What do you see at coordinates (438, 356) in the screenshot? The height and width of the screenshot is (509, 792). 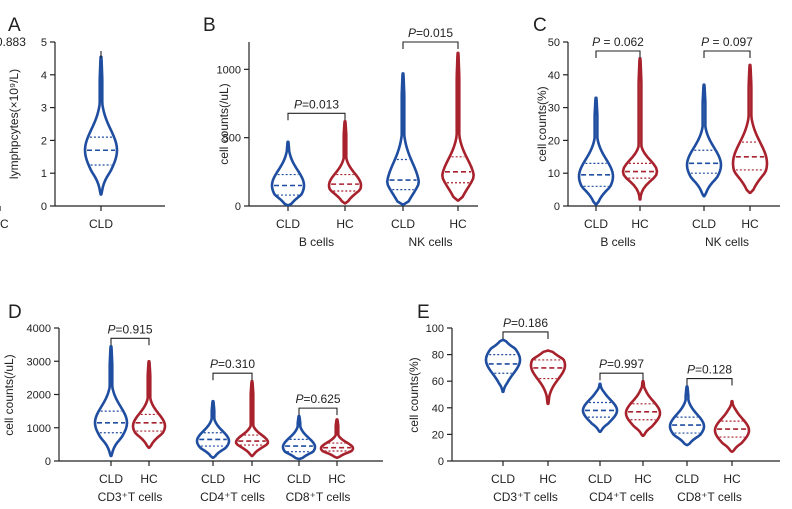 I see `y-tick-label: 80` at bounding box center [438, 356].